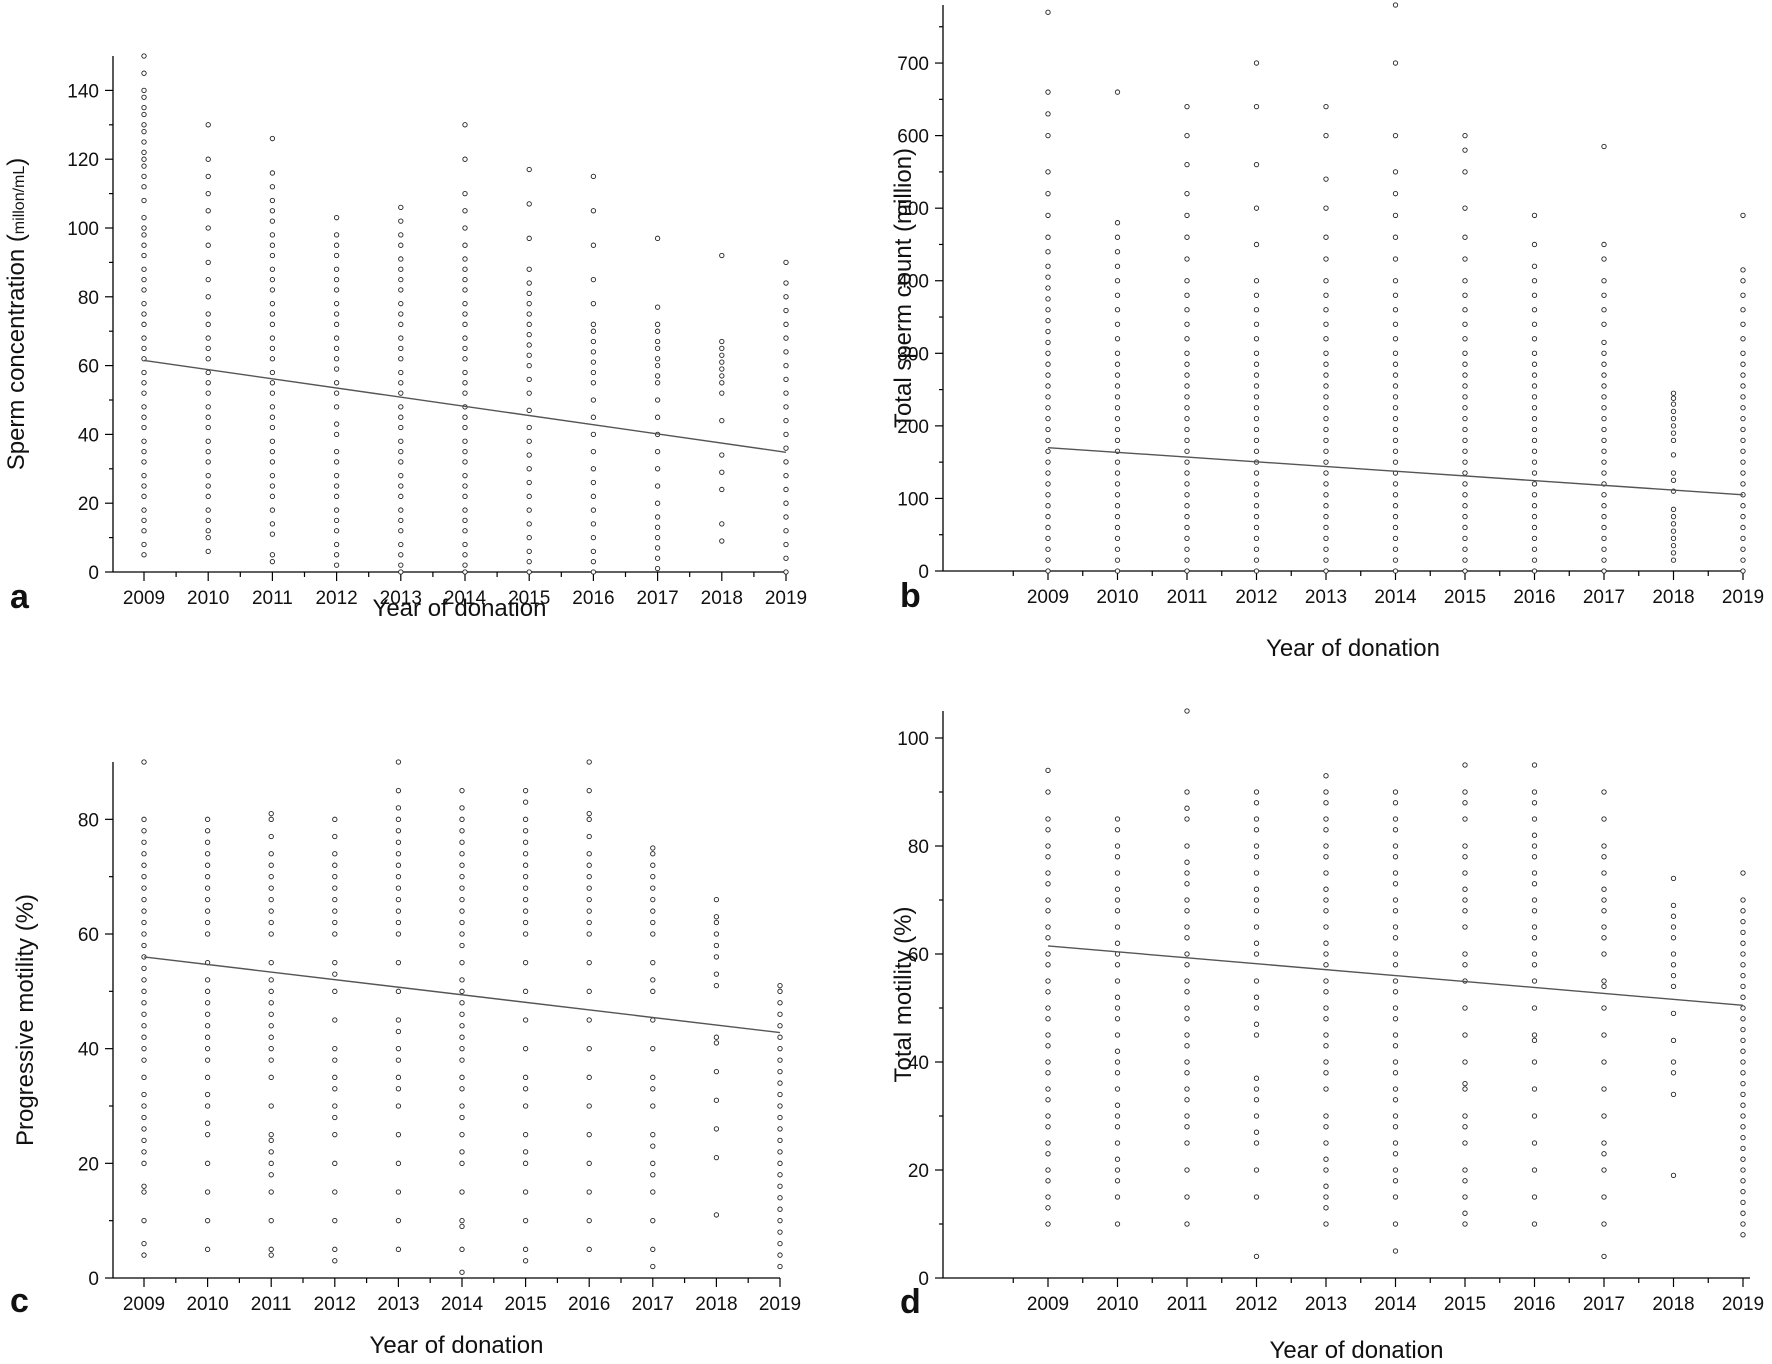 The height and width of the screenshot is (1364, 1772). What do you see at coordinates (19, 200) in the screenshot?
I see `y-axis-title-unit: millon/mL` at bounding box center [19, 200].